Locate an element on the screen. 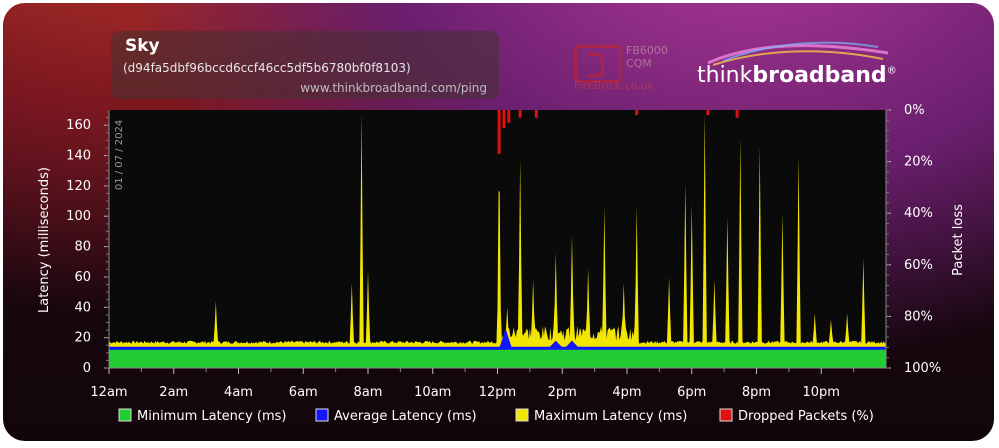 The image size is (999, 448). x-tick-label: 2am is located at coordinates (173, 392).